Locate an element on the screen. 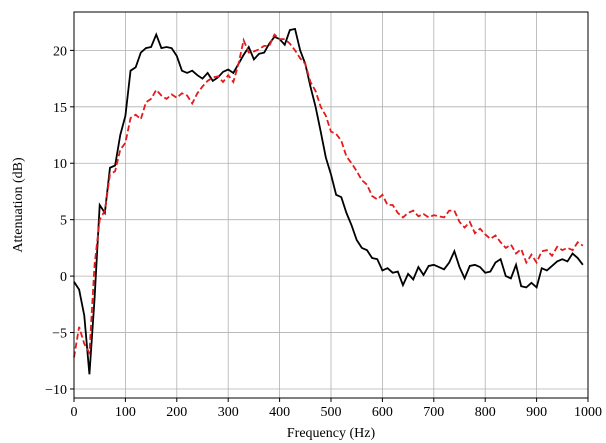 This screenshot has height=443, width=606. x-tick-label: 400 is located at coordinates (279, 412).